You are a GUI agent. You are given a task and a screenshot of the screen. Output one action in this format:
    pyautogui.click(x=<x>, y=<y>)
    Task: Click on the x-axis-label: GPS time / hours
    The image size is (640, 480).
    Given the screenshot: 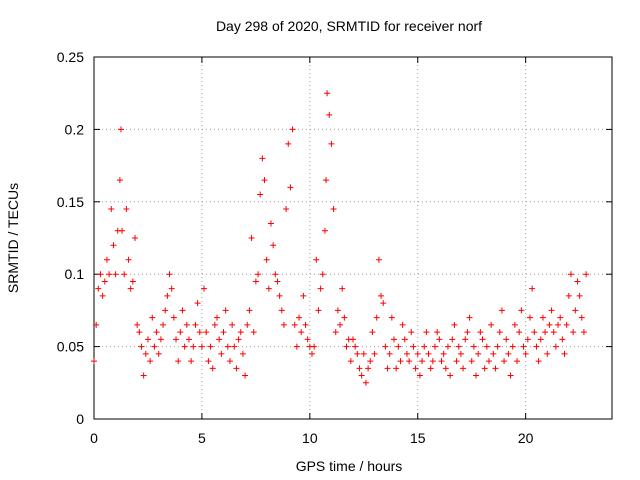 What is the action you would take?
    pyautogui.click(x=349, y=466)
    